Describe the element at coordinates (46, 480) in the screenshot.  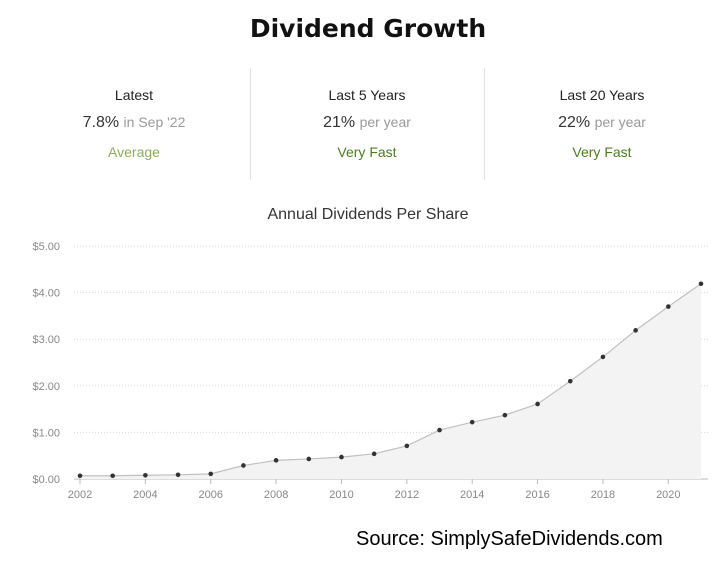
I see `y-tick-label: $0.00` at that location.